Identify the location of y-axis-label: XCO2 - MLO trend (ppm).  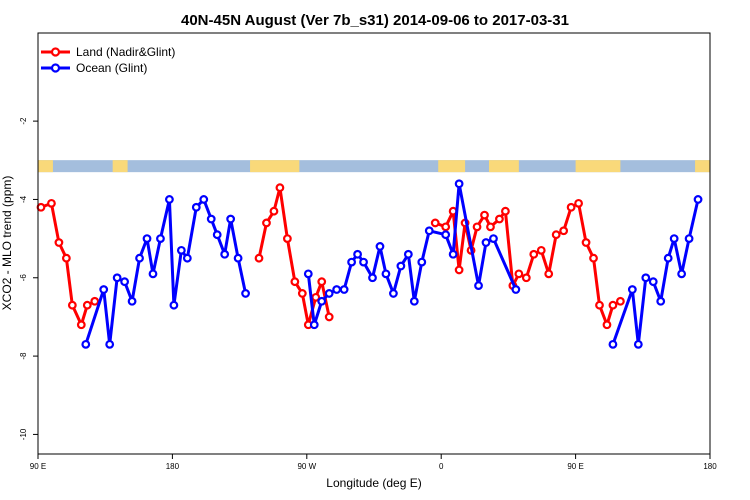
(7, 243).